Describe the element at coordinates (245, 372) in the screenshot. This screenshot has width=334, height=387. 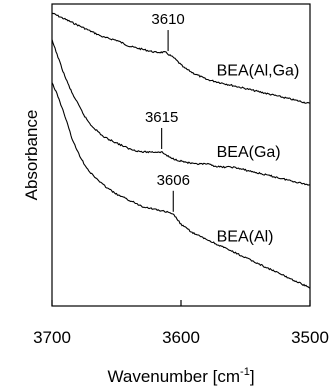
I see `x-axis-label-superscript: -1` at that location.